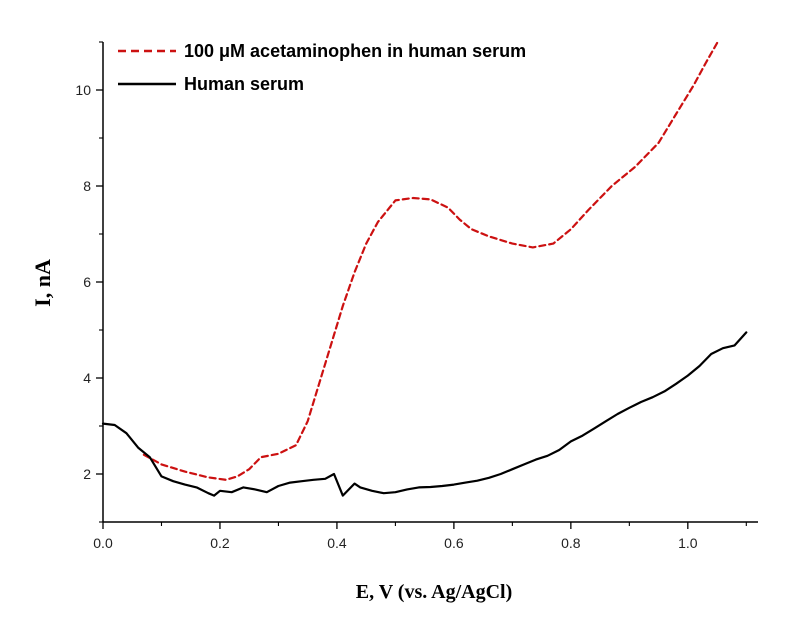 This screenshot has width=800, height=636. Describe the element at coordinates (87, 378) in the screenshot. I see `y-tick-label: 4` at that location.